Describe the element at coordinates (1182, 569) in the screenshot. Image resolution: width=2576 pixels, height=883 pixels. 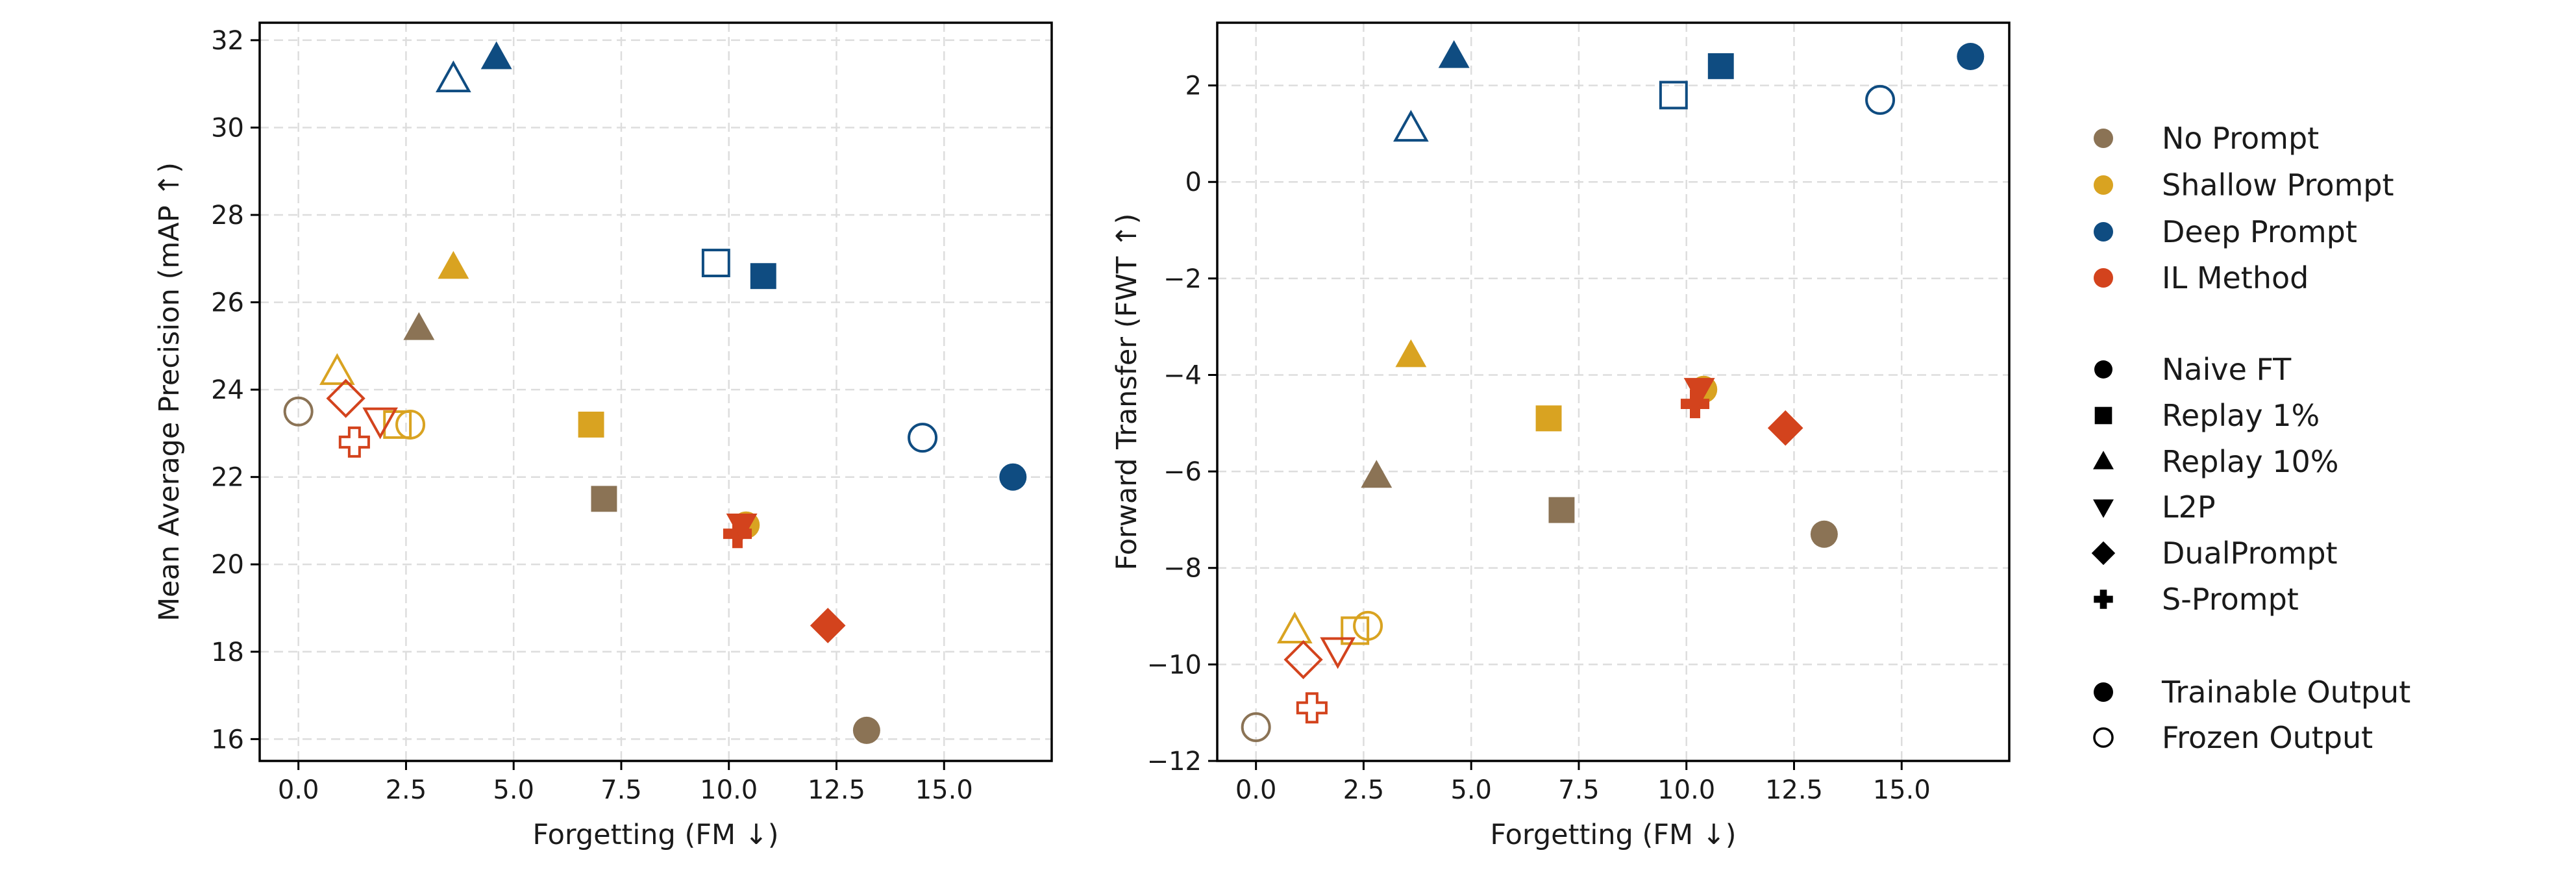
I see `y-tick-label: −8` at that location.